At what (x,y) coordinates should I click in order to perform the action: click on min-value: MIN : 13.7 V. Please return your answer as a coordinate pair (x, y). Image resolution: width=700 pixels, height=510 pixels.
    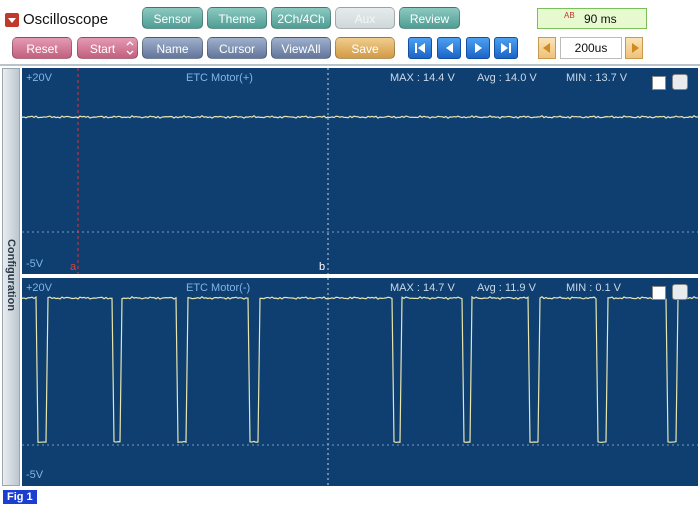
    Looking at the image, I should click on (597, 78).